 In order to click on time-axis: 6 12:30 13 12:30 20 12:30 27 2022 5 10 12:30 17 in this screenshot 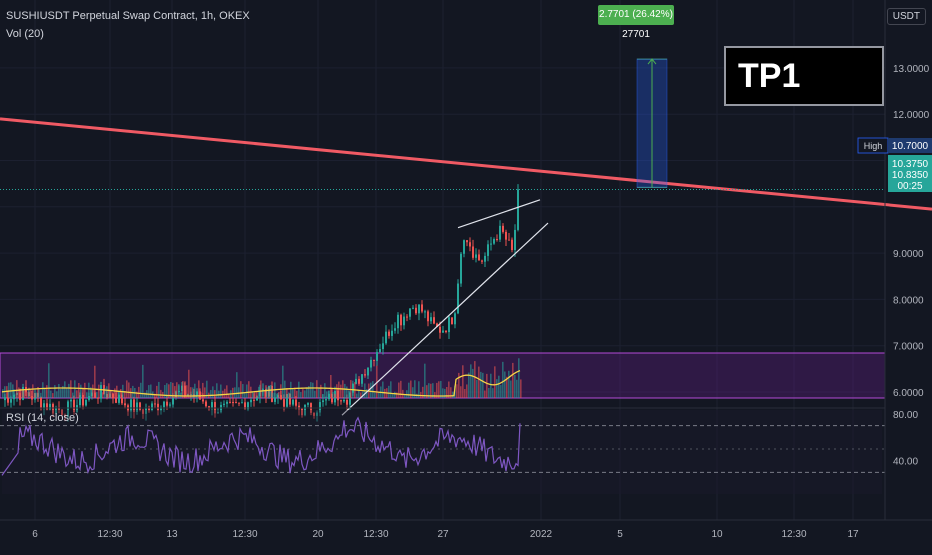, I will do `click(445, 534)`.